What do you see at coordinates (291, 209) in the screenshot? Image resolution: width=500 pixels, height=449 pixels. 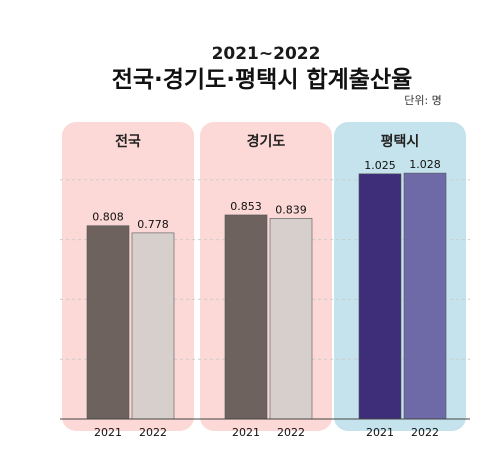 I see `value-label-1-1: 0.839` at bounding box center [291, 209].